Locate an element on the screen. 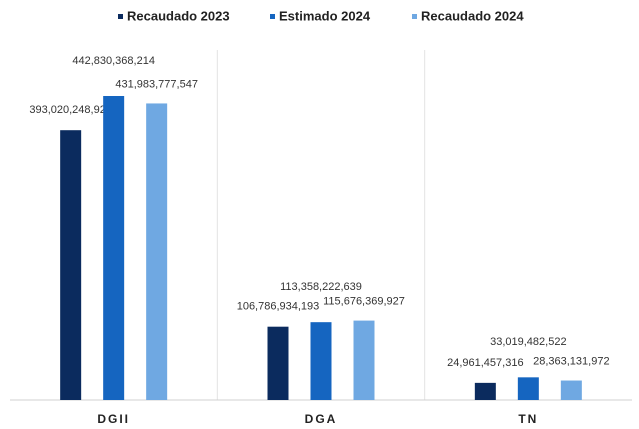  x-tick-label: DGII is located at coordinates (113, 419).